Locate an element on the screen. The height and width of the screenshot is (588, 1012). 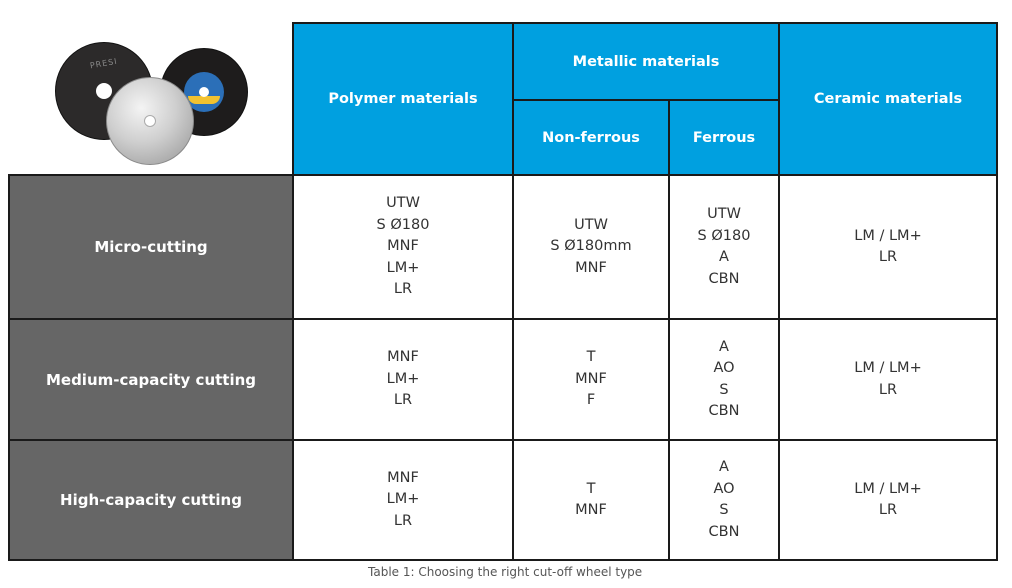
row-label: High-capacity cutting is located at coordinates (151, 500).